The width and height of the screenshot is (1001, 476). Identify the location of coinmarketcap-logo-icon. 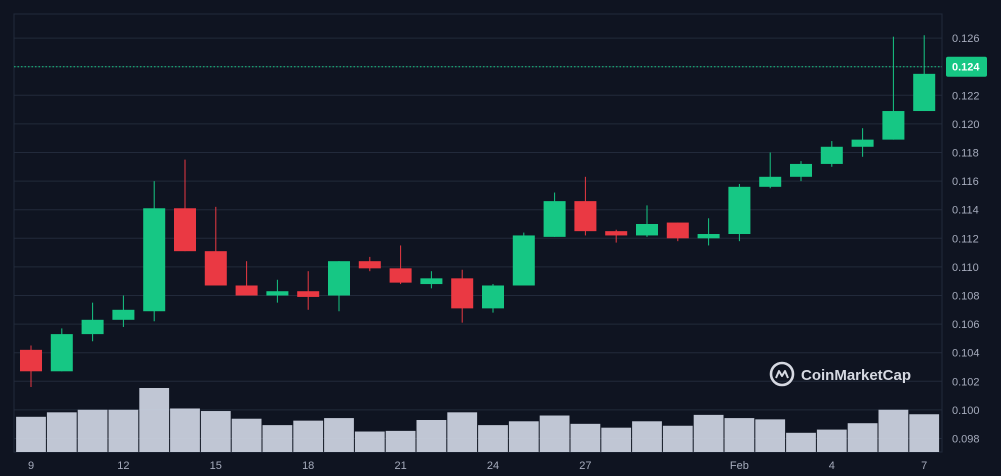
(782, 374).